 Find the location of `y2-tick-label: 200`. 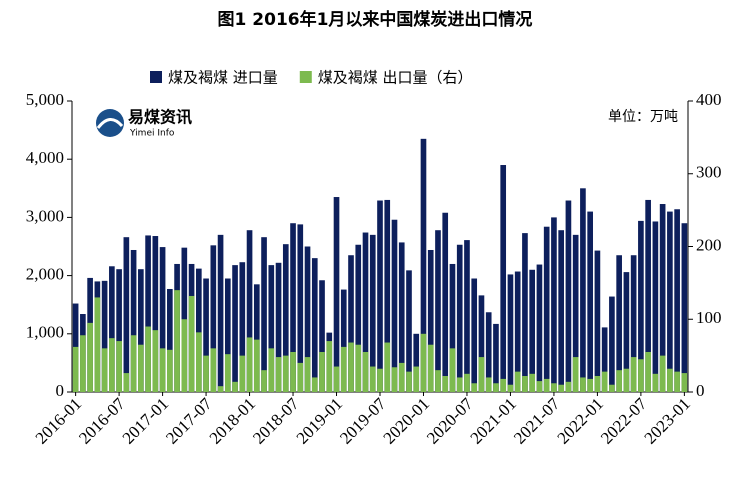

y2-tick-label: 200 is located at coordinates (709, 244).